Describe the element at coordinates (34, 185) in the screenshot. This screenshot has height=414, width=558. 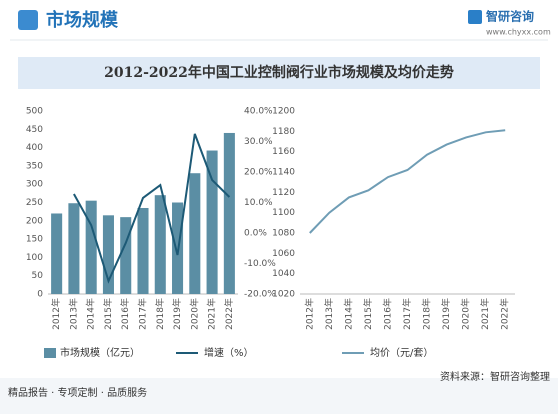
I see `tick-label: 300` at that location.